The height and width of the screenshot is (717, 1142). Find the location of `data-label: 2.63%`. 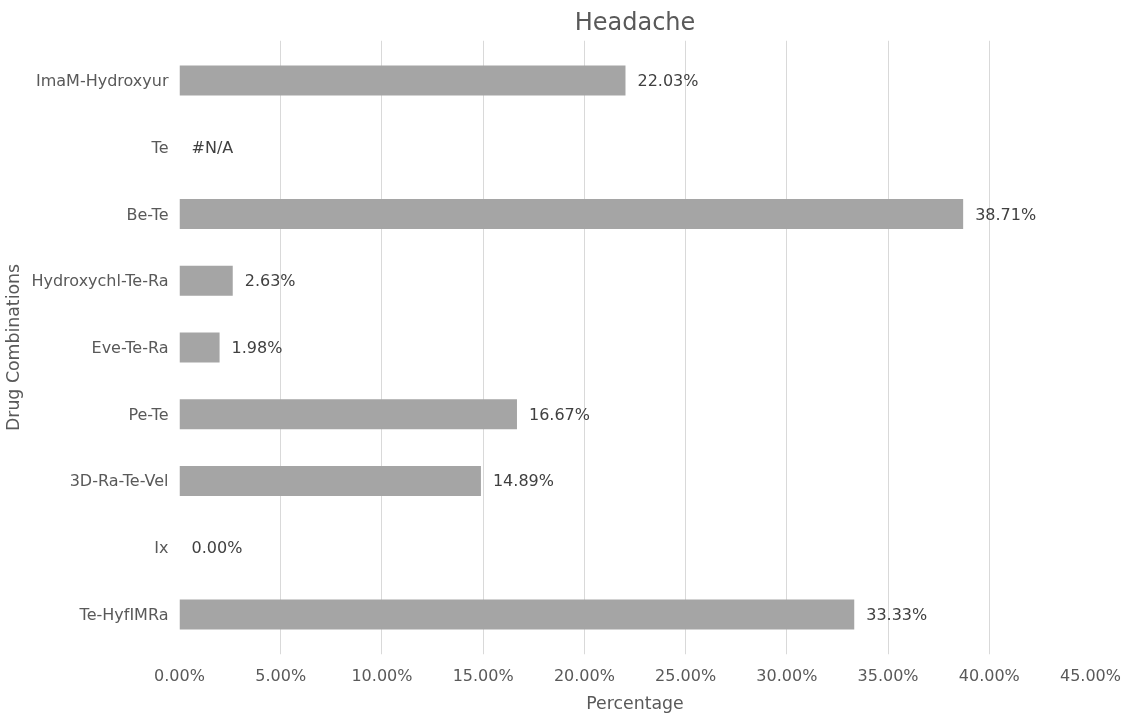

data-label: 2.63% is located at coordinates (270, 281).